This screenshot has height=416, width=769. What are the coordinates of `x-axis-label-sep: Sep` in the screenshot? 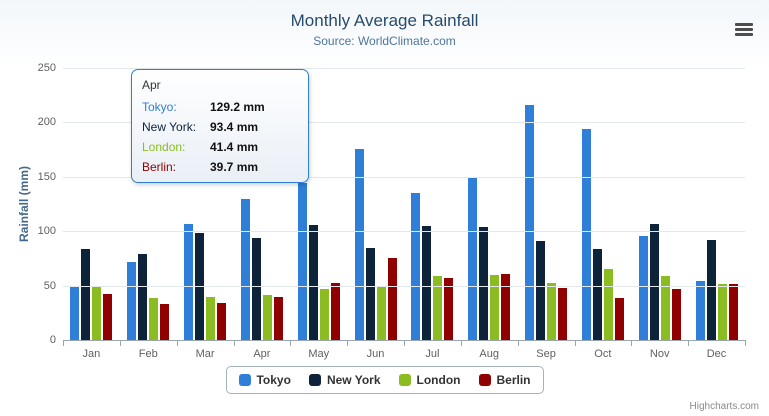 It's located at (546, 354).